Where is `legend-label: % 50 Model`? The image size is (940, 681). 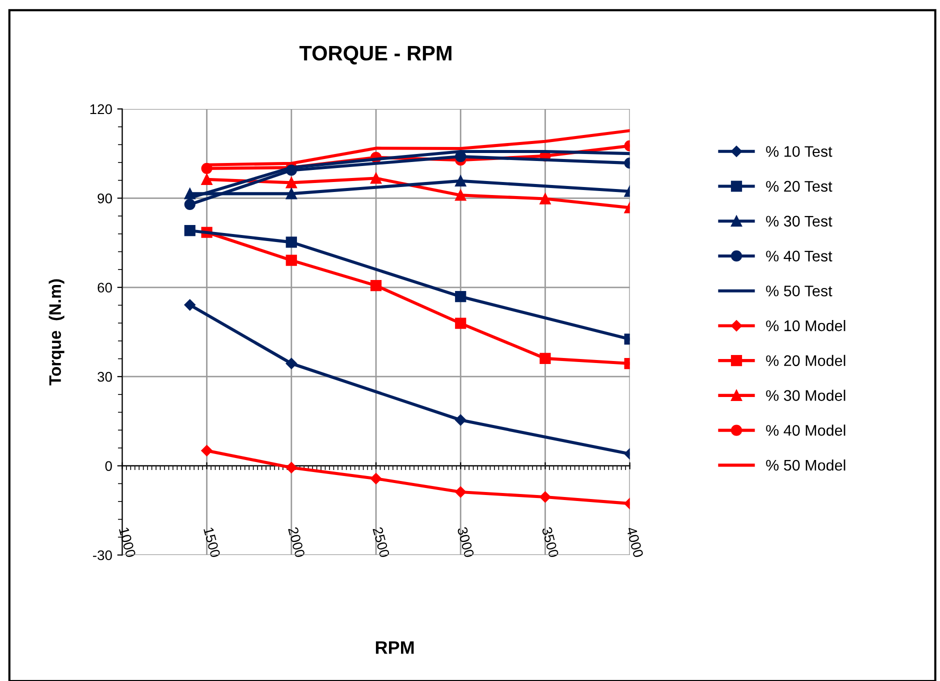
legend-label: % 50 Model is located at coordinates (806, 465).